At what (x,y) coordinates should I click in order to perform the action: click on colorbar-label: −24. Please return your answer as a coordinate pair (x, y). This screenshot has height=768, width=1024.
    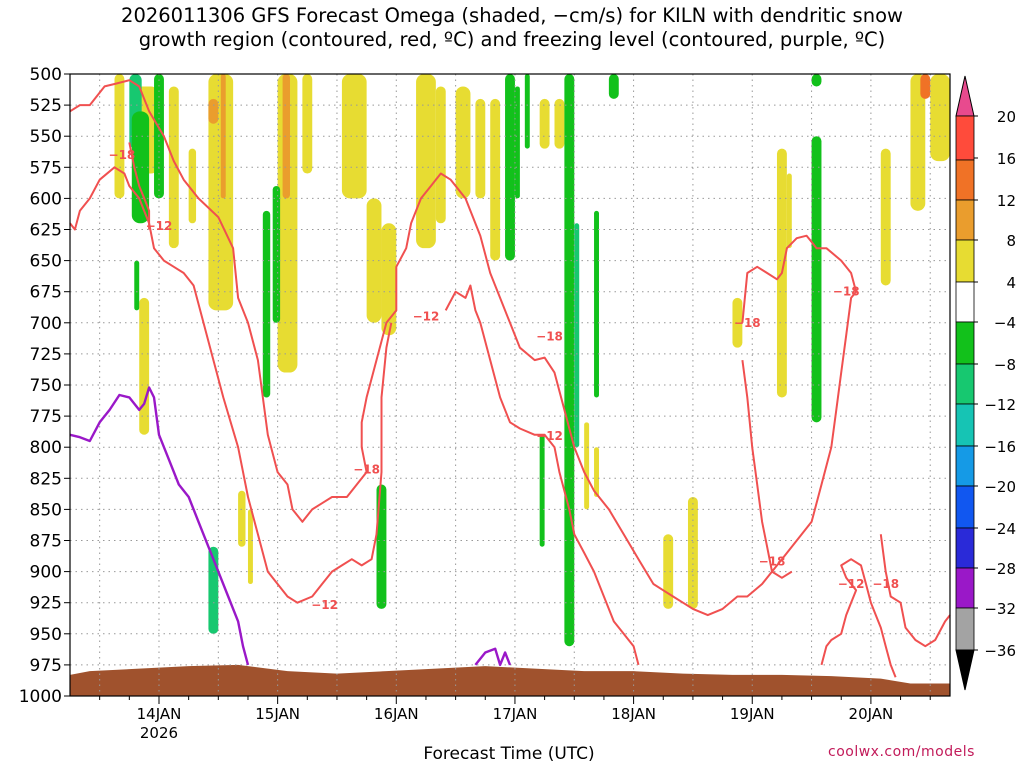
    Looking at the image, I should click on (1000, 529).